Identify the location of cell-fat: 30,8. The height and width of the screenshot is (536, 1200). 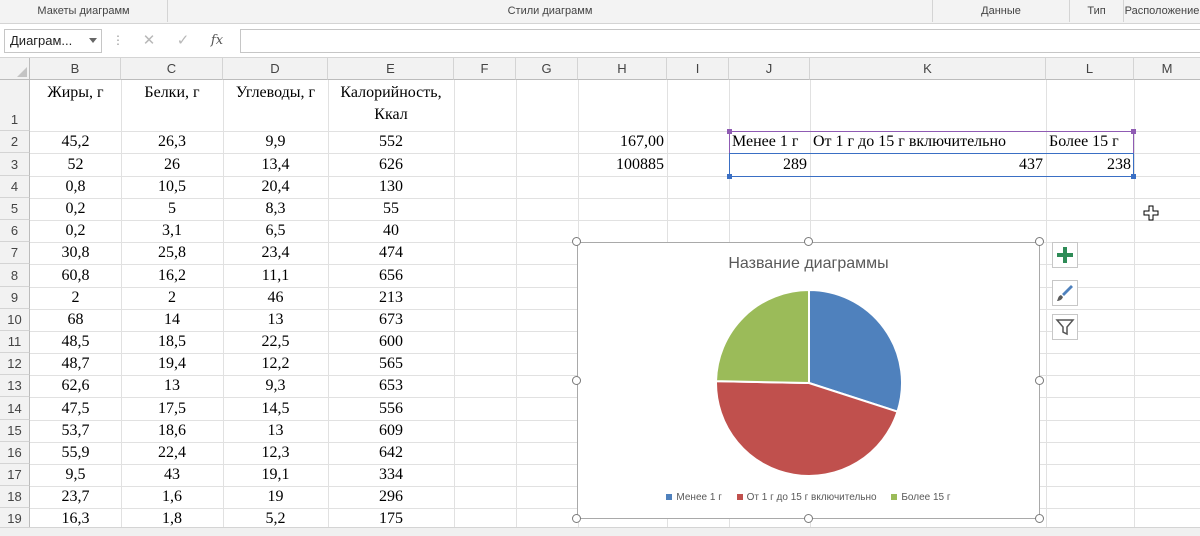
(75, 252).